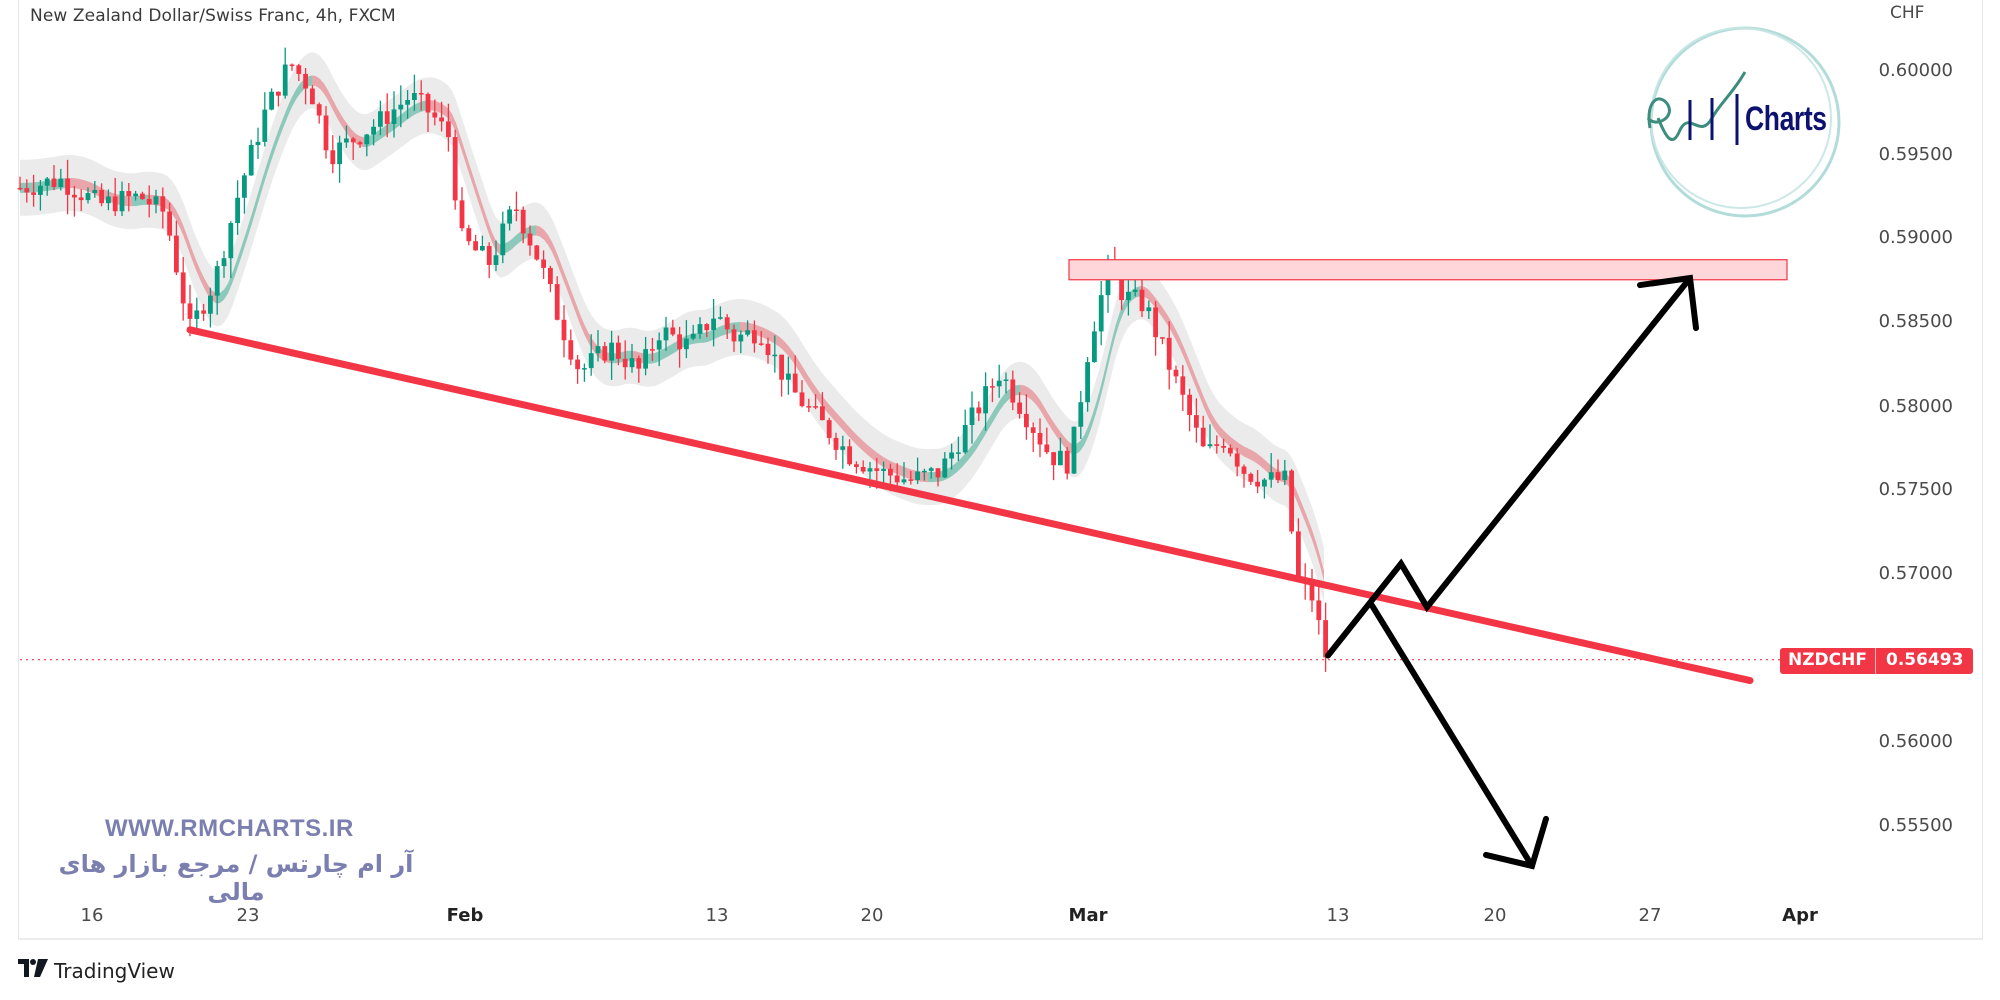 The height and width of the screenshot is (1000, 2000). What do you see at coordinates (1743, 122) in the screenshot?
I see `rm-charts-logo` at bounding box center [1743, 122].